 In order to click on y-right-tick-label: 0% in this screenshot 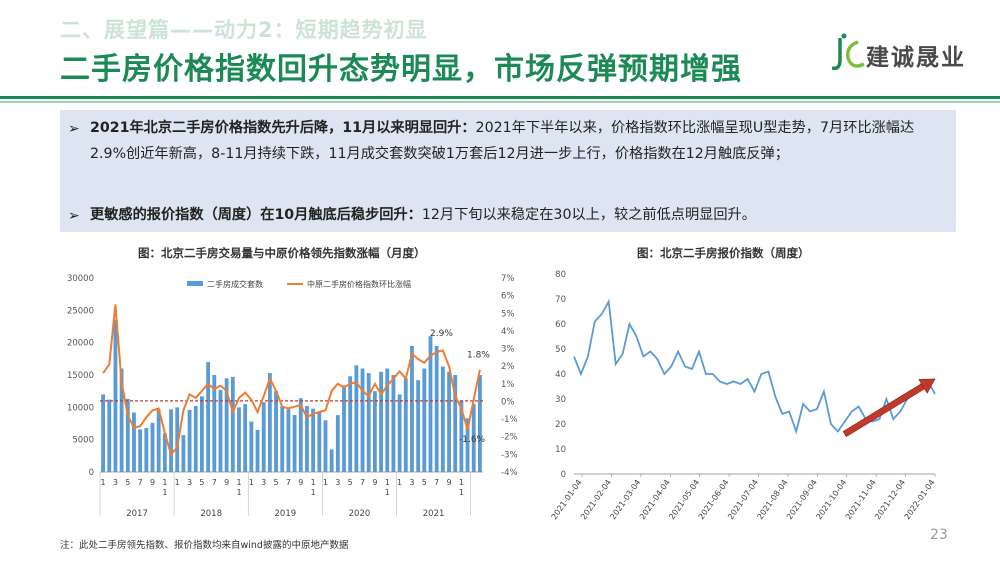, I will do `click(508, 402)`.